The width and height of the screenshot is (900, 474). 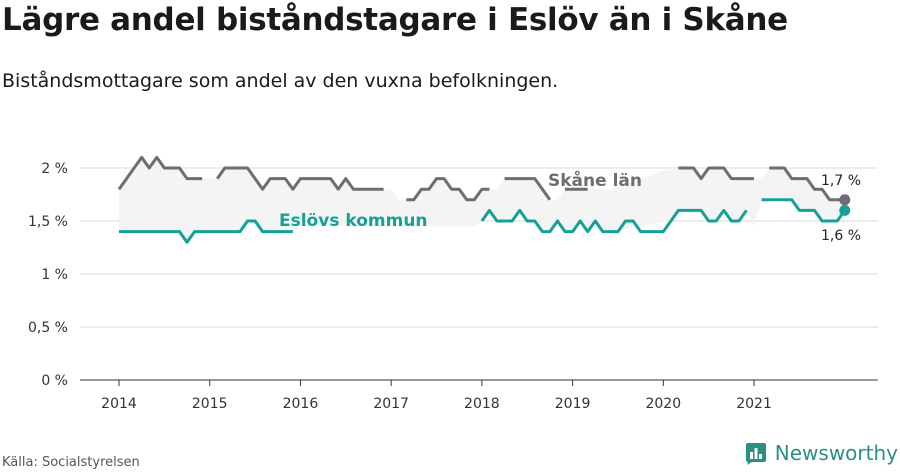 What do you see at coordinates (119, 404) in the screenshot?
I see `x-tick-label: 2014` at bounding box center [119, 404].